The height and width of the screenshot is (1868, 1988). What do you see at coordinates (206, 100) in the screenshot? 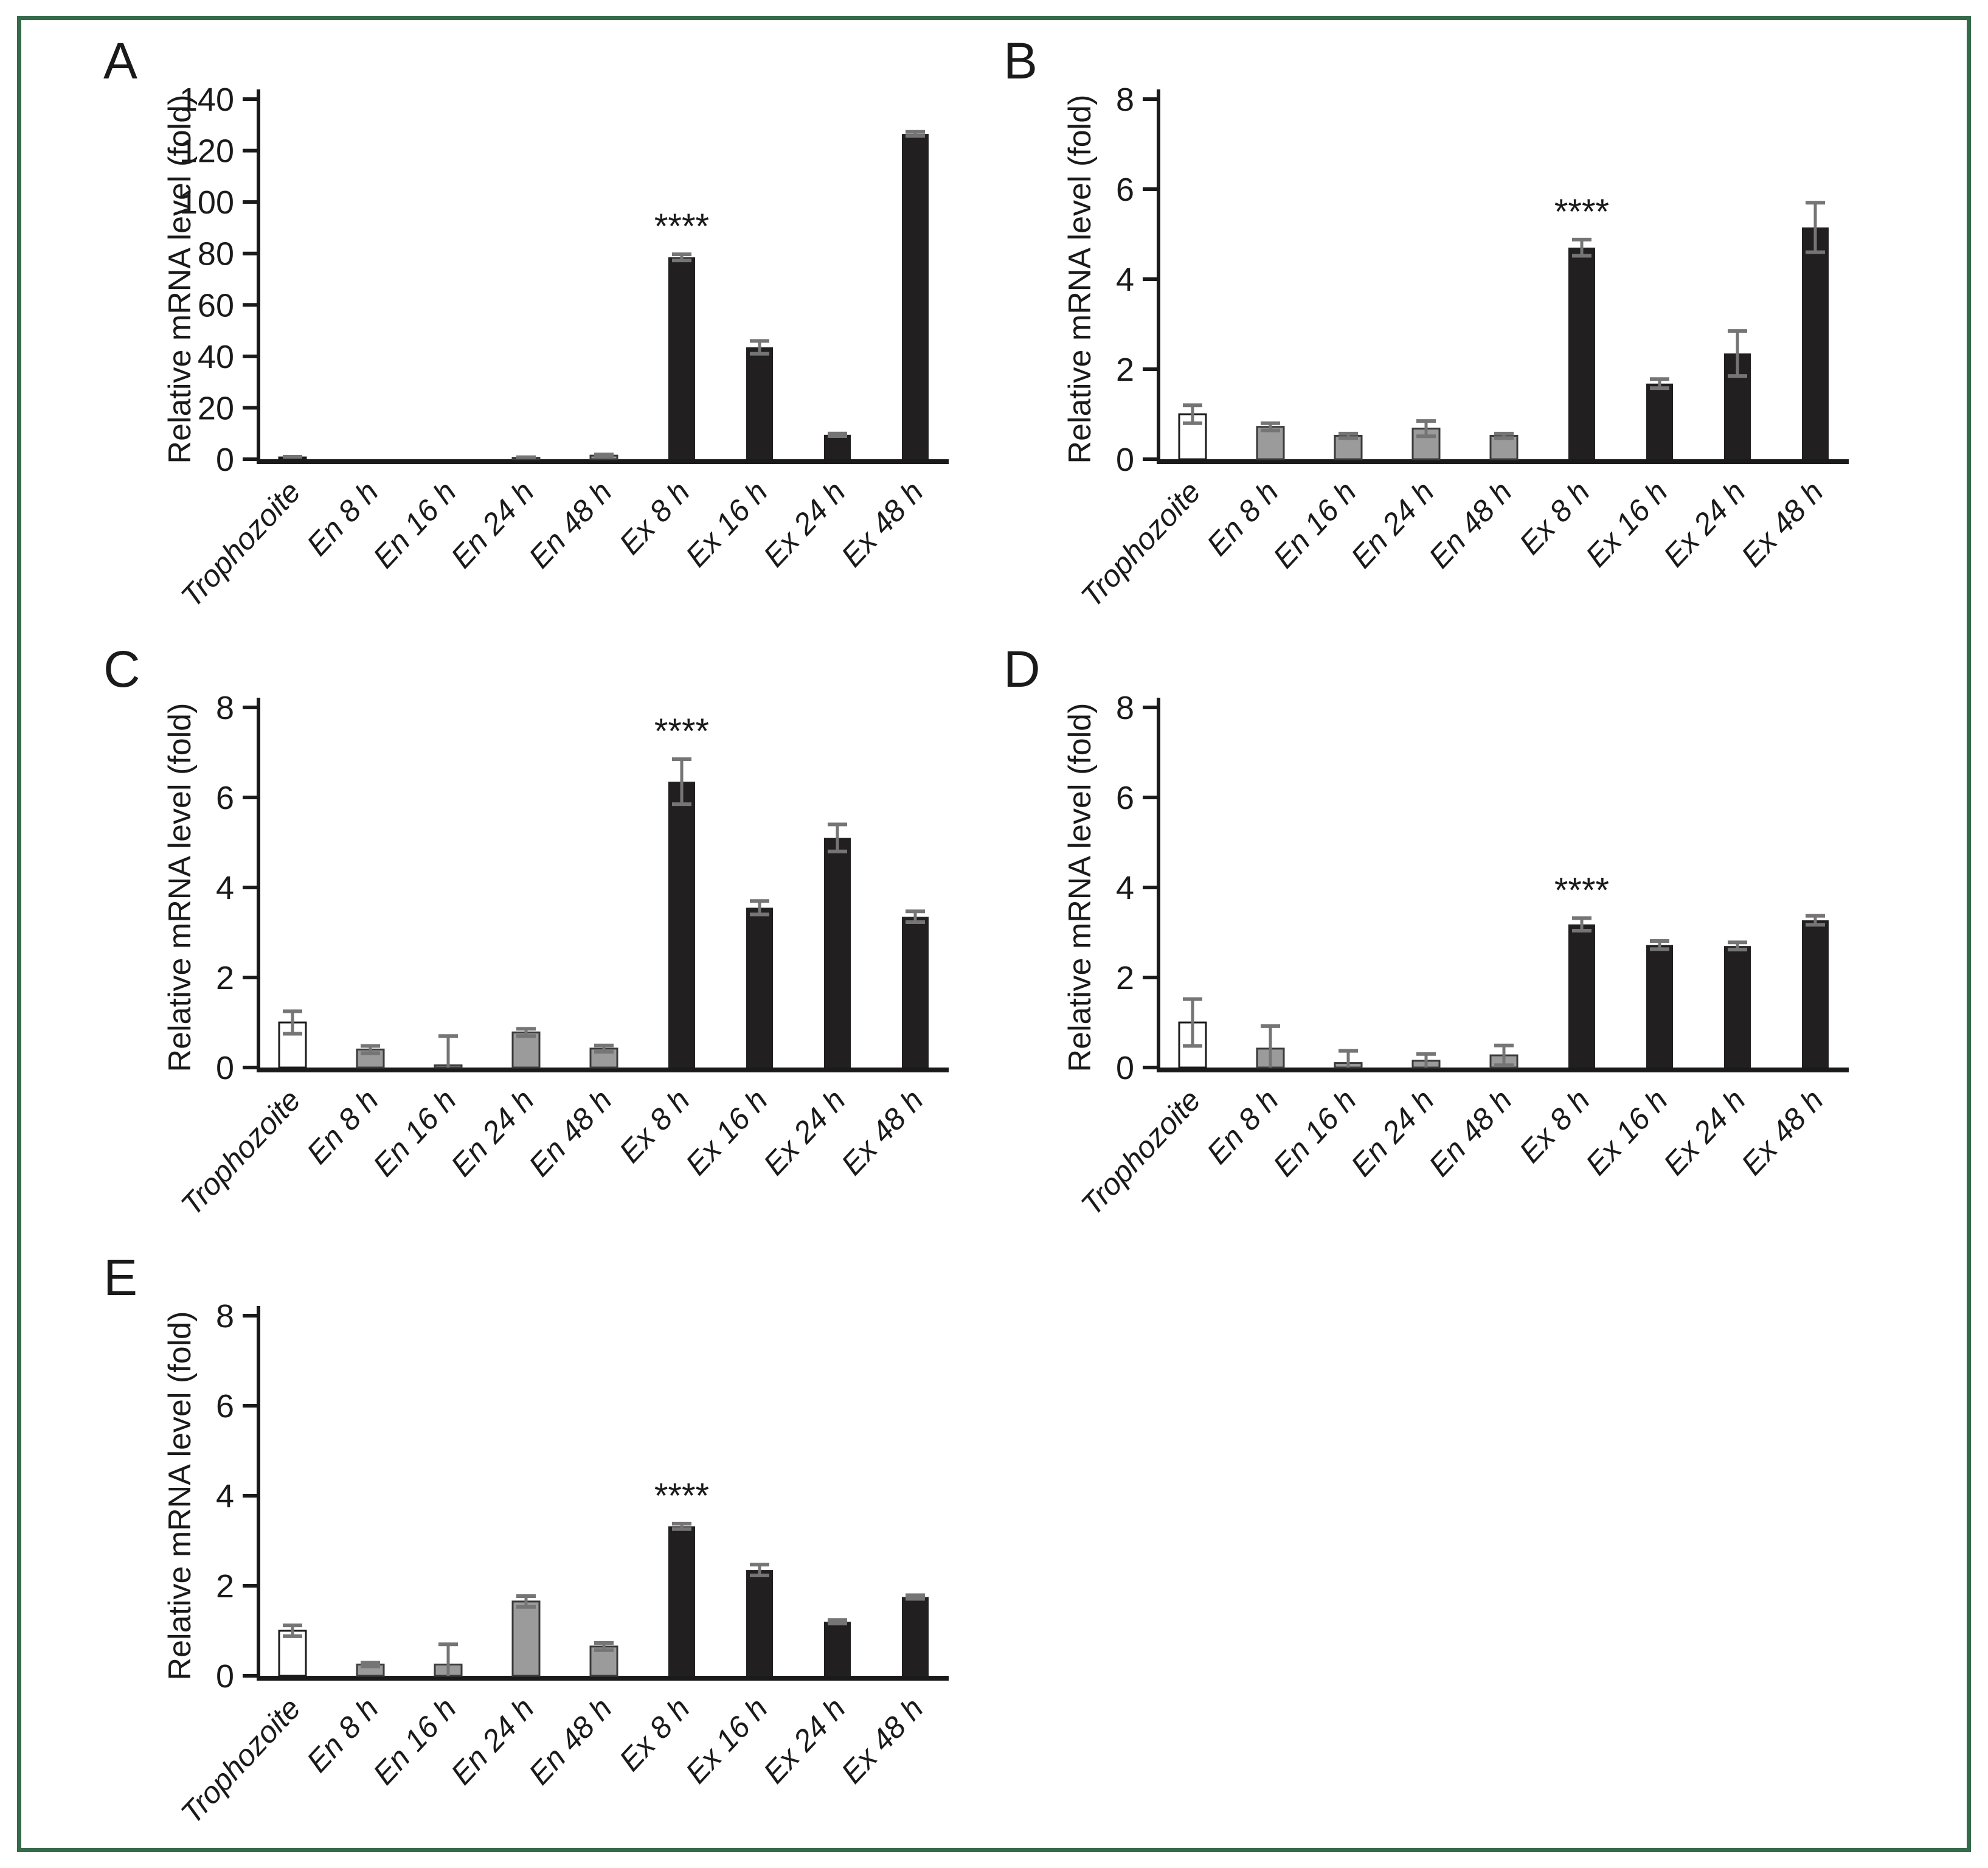
I see `y-tick-label: 140` at bounding box center [206, 100].